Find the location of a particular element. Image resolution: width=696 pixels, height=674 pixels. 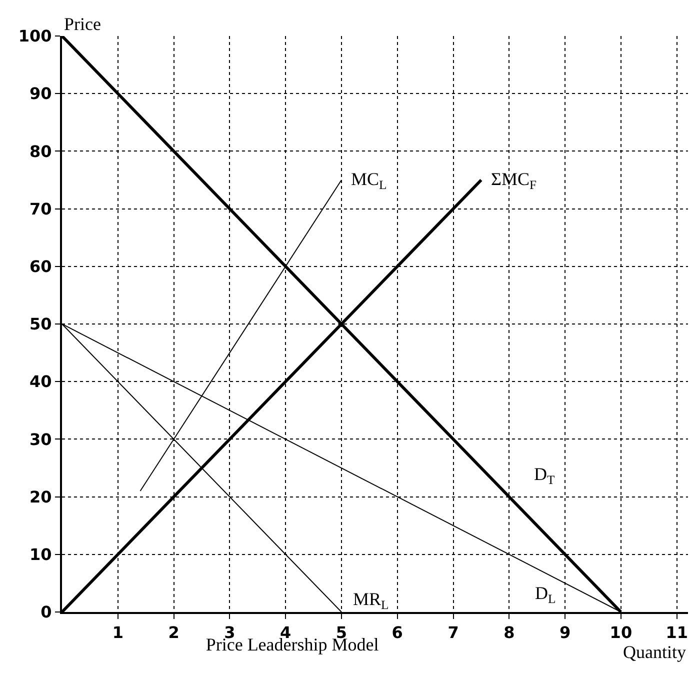

y-tick-label: 30 is located at coordinates (41, 439).